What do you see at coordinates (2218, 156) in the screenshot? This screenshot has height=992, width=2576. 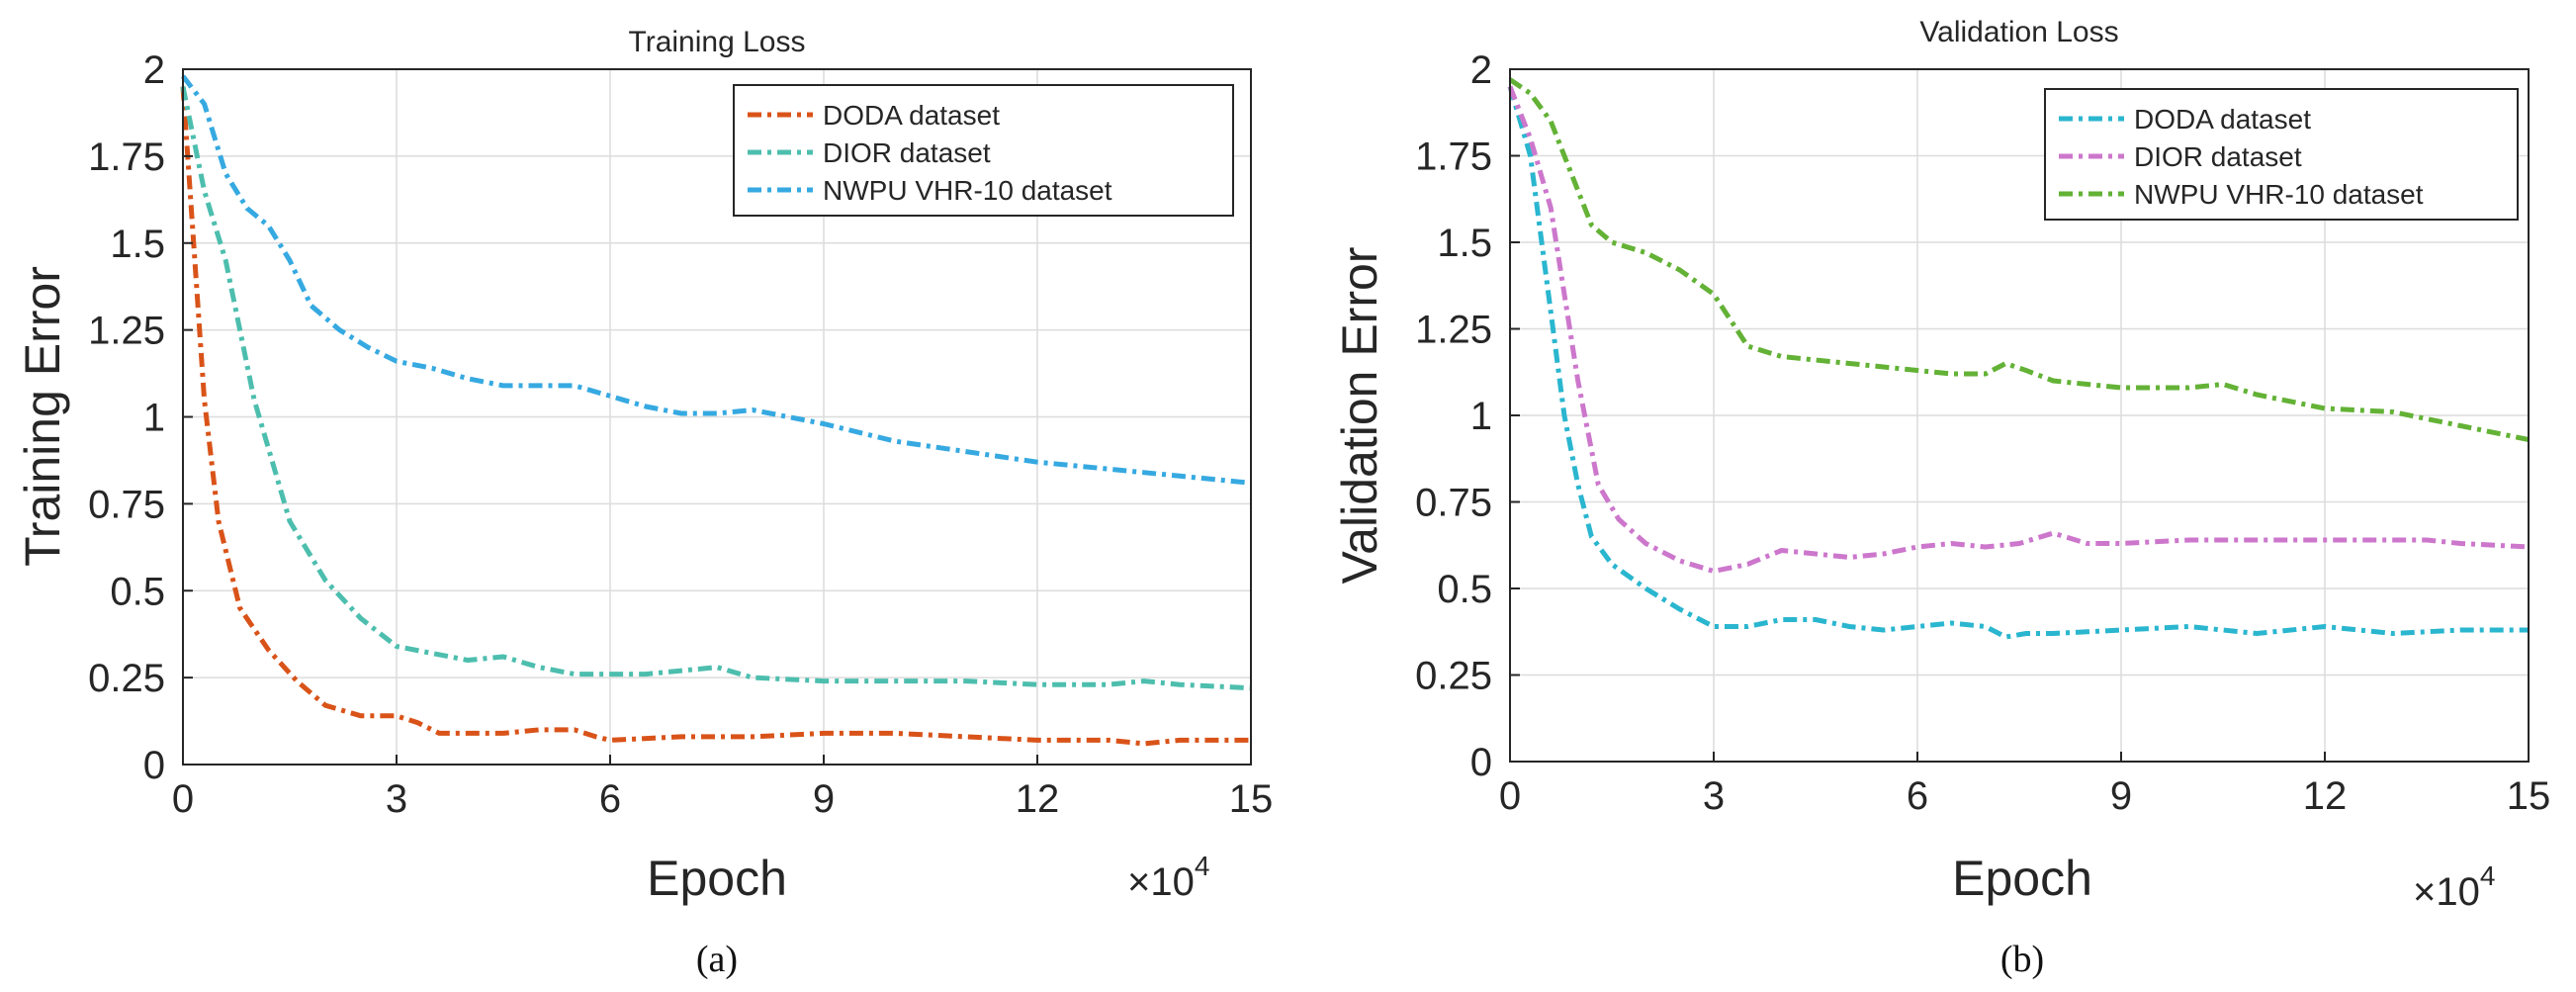 I see `legend-label-b-2: DIOR dataset` at bounding box center [2218, 156].